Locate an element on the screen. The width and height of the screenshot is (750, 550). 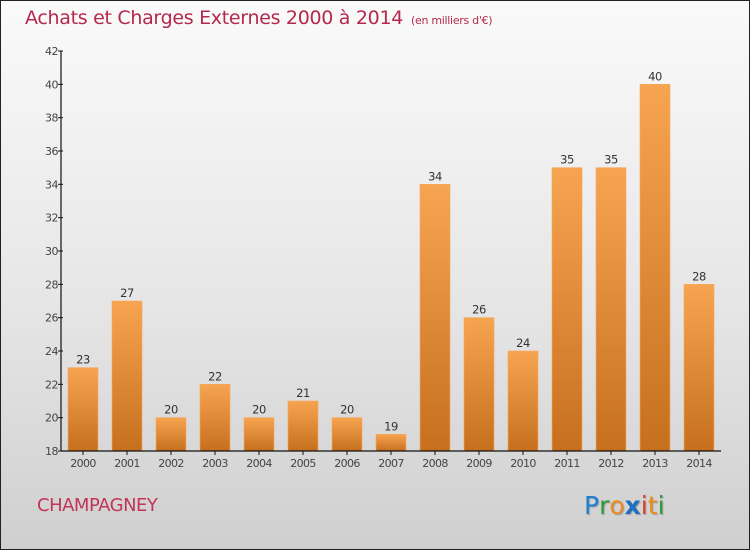
y-tick-label: 22 is located at coordinates (51, 384).